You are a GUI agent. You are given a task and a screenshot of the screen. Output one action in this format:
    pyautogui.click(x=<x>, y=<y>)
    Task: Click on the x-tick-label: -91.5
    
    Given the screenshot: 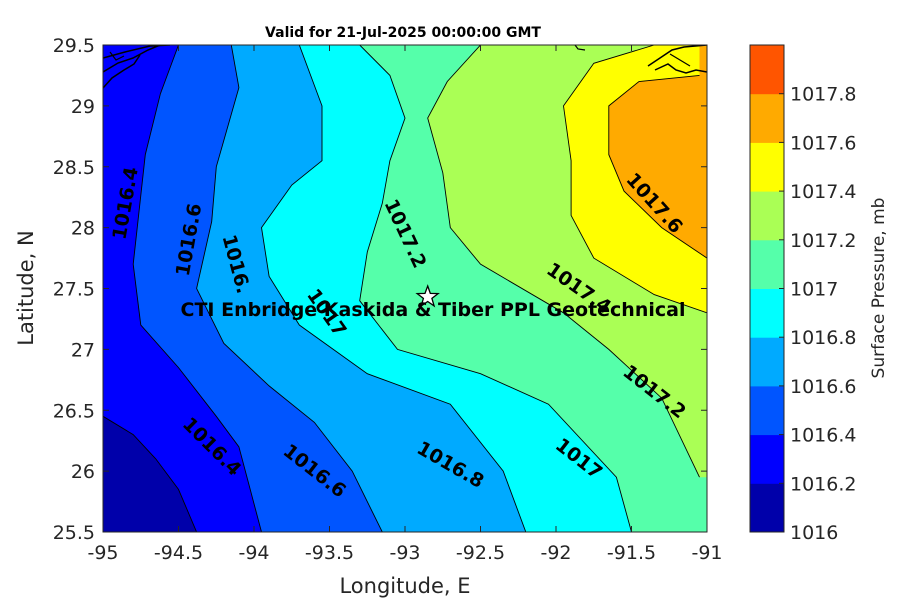 What is the action you would take?
    pyautogui.click(x=631, y=553)
    